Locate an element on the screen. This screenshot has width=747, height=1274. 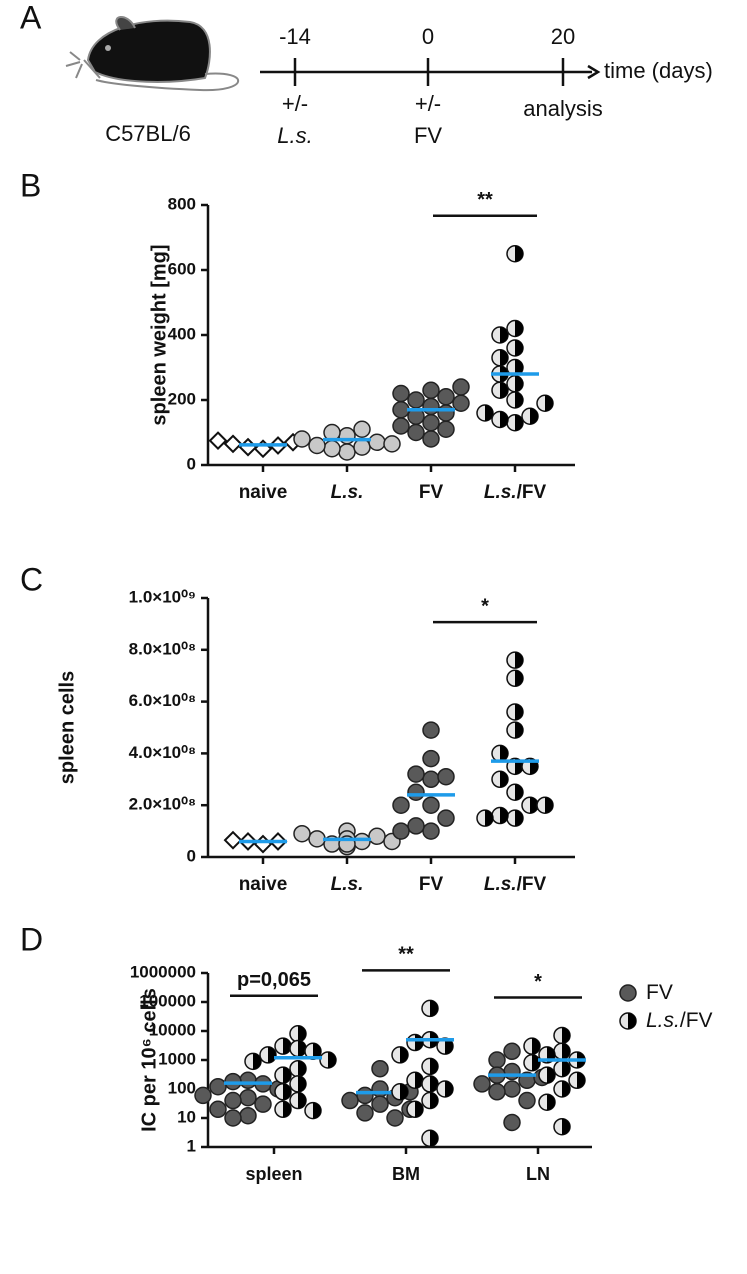
treatment-label: +/- is located at coordinates (295, 103).